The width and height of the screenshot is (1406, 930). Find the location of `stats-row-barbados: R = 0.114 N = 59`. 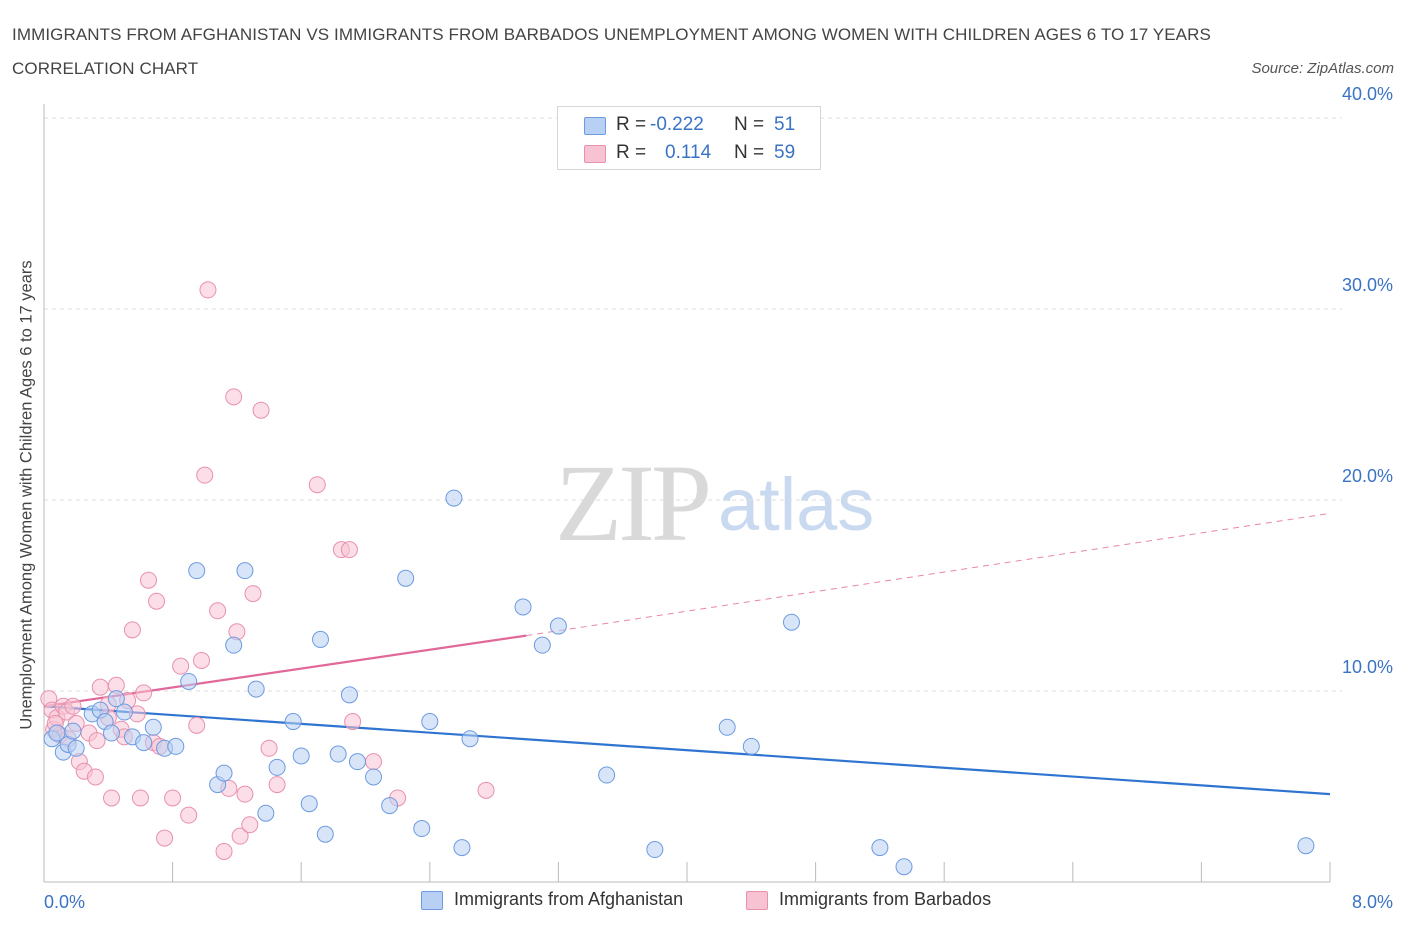

stats-row-barbados: R = 0.114 N = 59 is located at coordinates (689, 153).